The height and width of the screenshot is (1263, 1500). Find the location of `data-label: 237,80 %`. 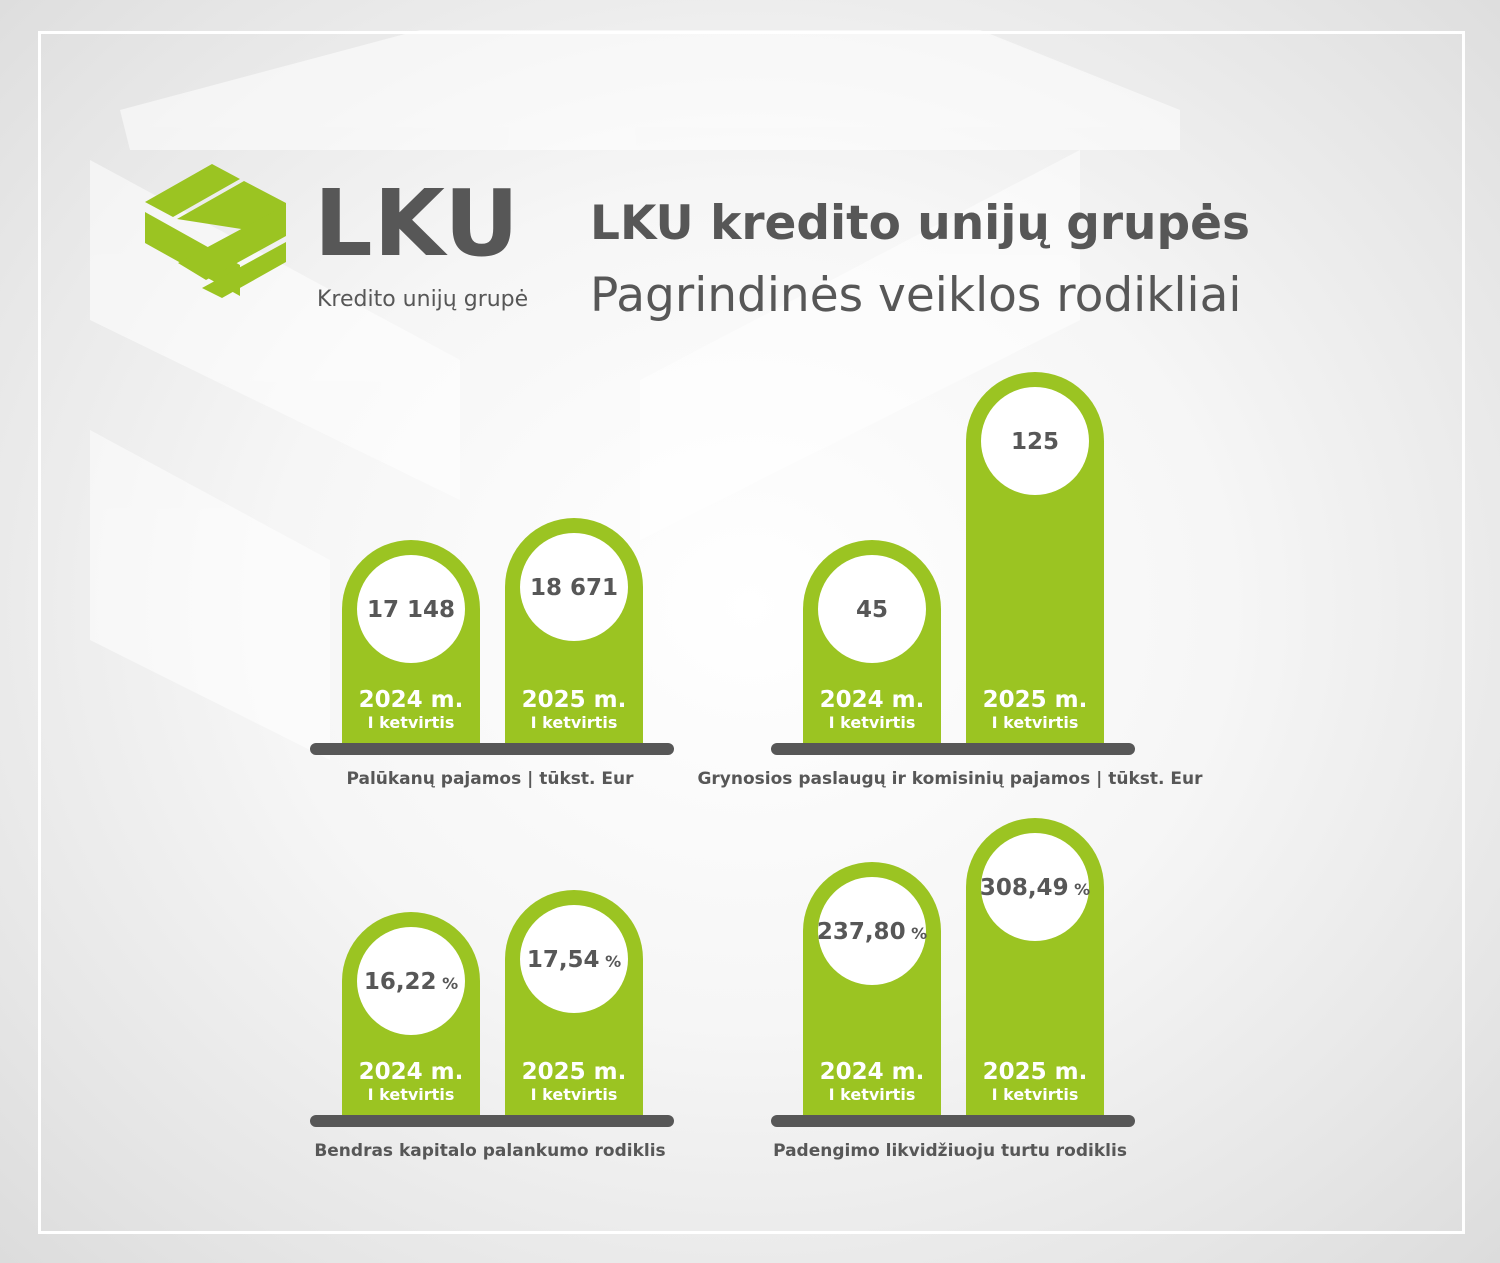

data-label: 237,80 % is located at coordinates (872, 932).